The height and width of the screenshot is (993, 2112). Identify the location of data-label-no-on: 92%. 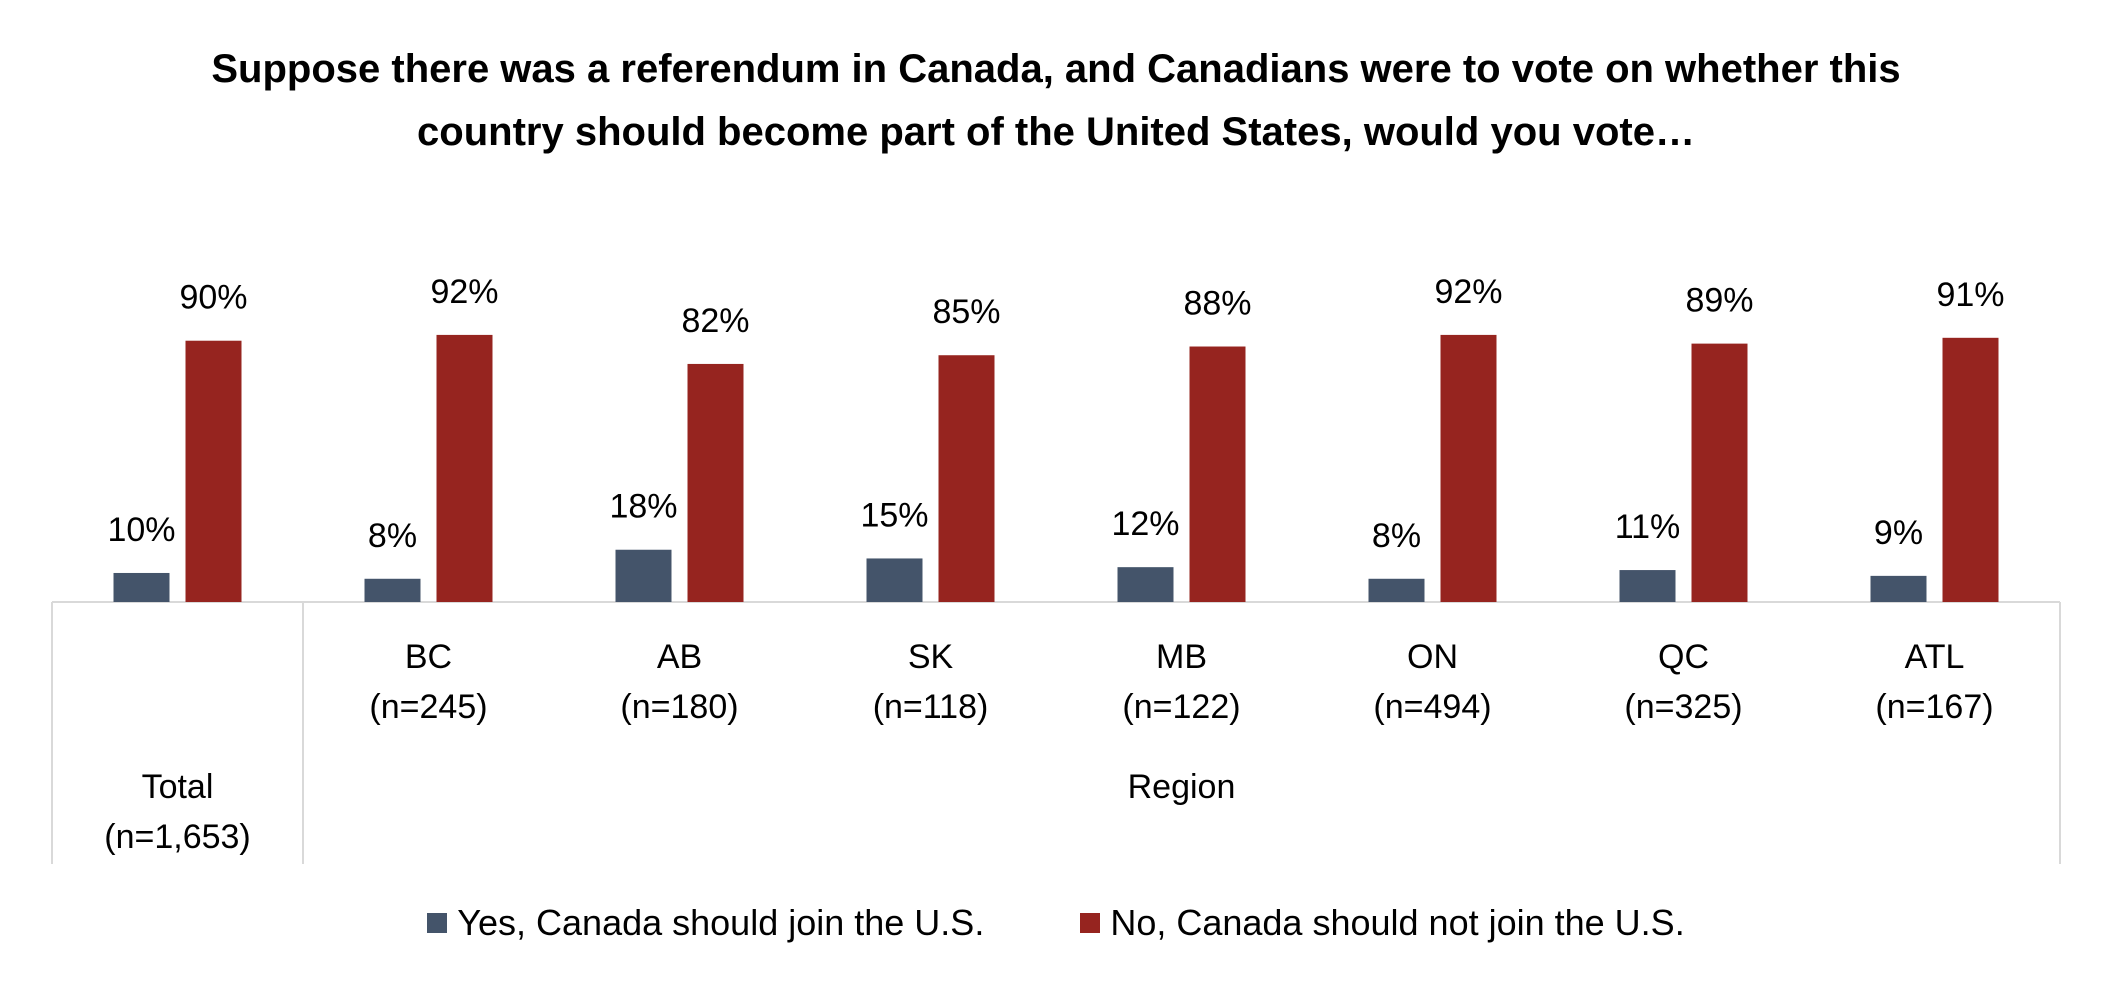
(1468, 292).